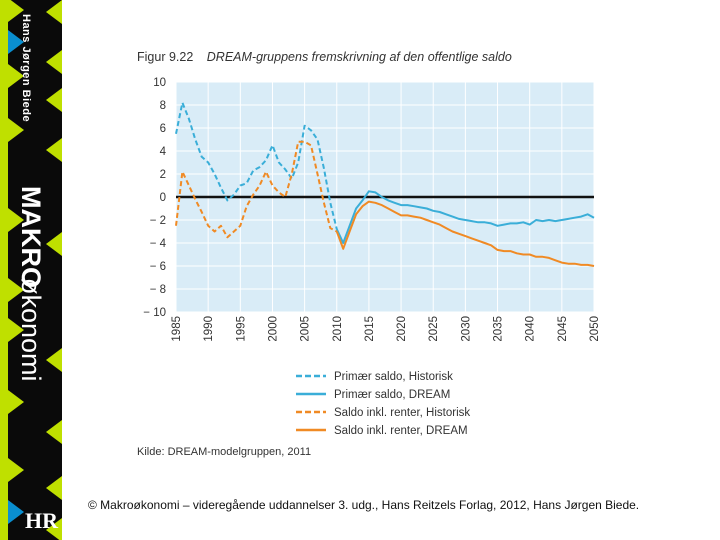  What do you see at coordinates (159, 83) in the screenshot?
I see `y-tick-label: 10` at bounding box center [159, 83].